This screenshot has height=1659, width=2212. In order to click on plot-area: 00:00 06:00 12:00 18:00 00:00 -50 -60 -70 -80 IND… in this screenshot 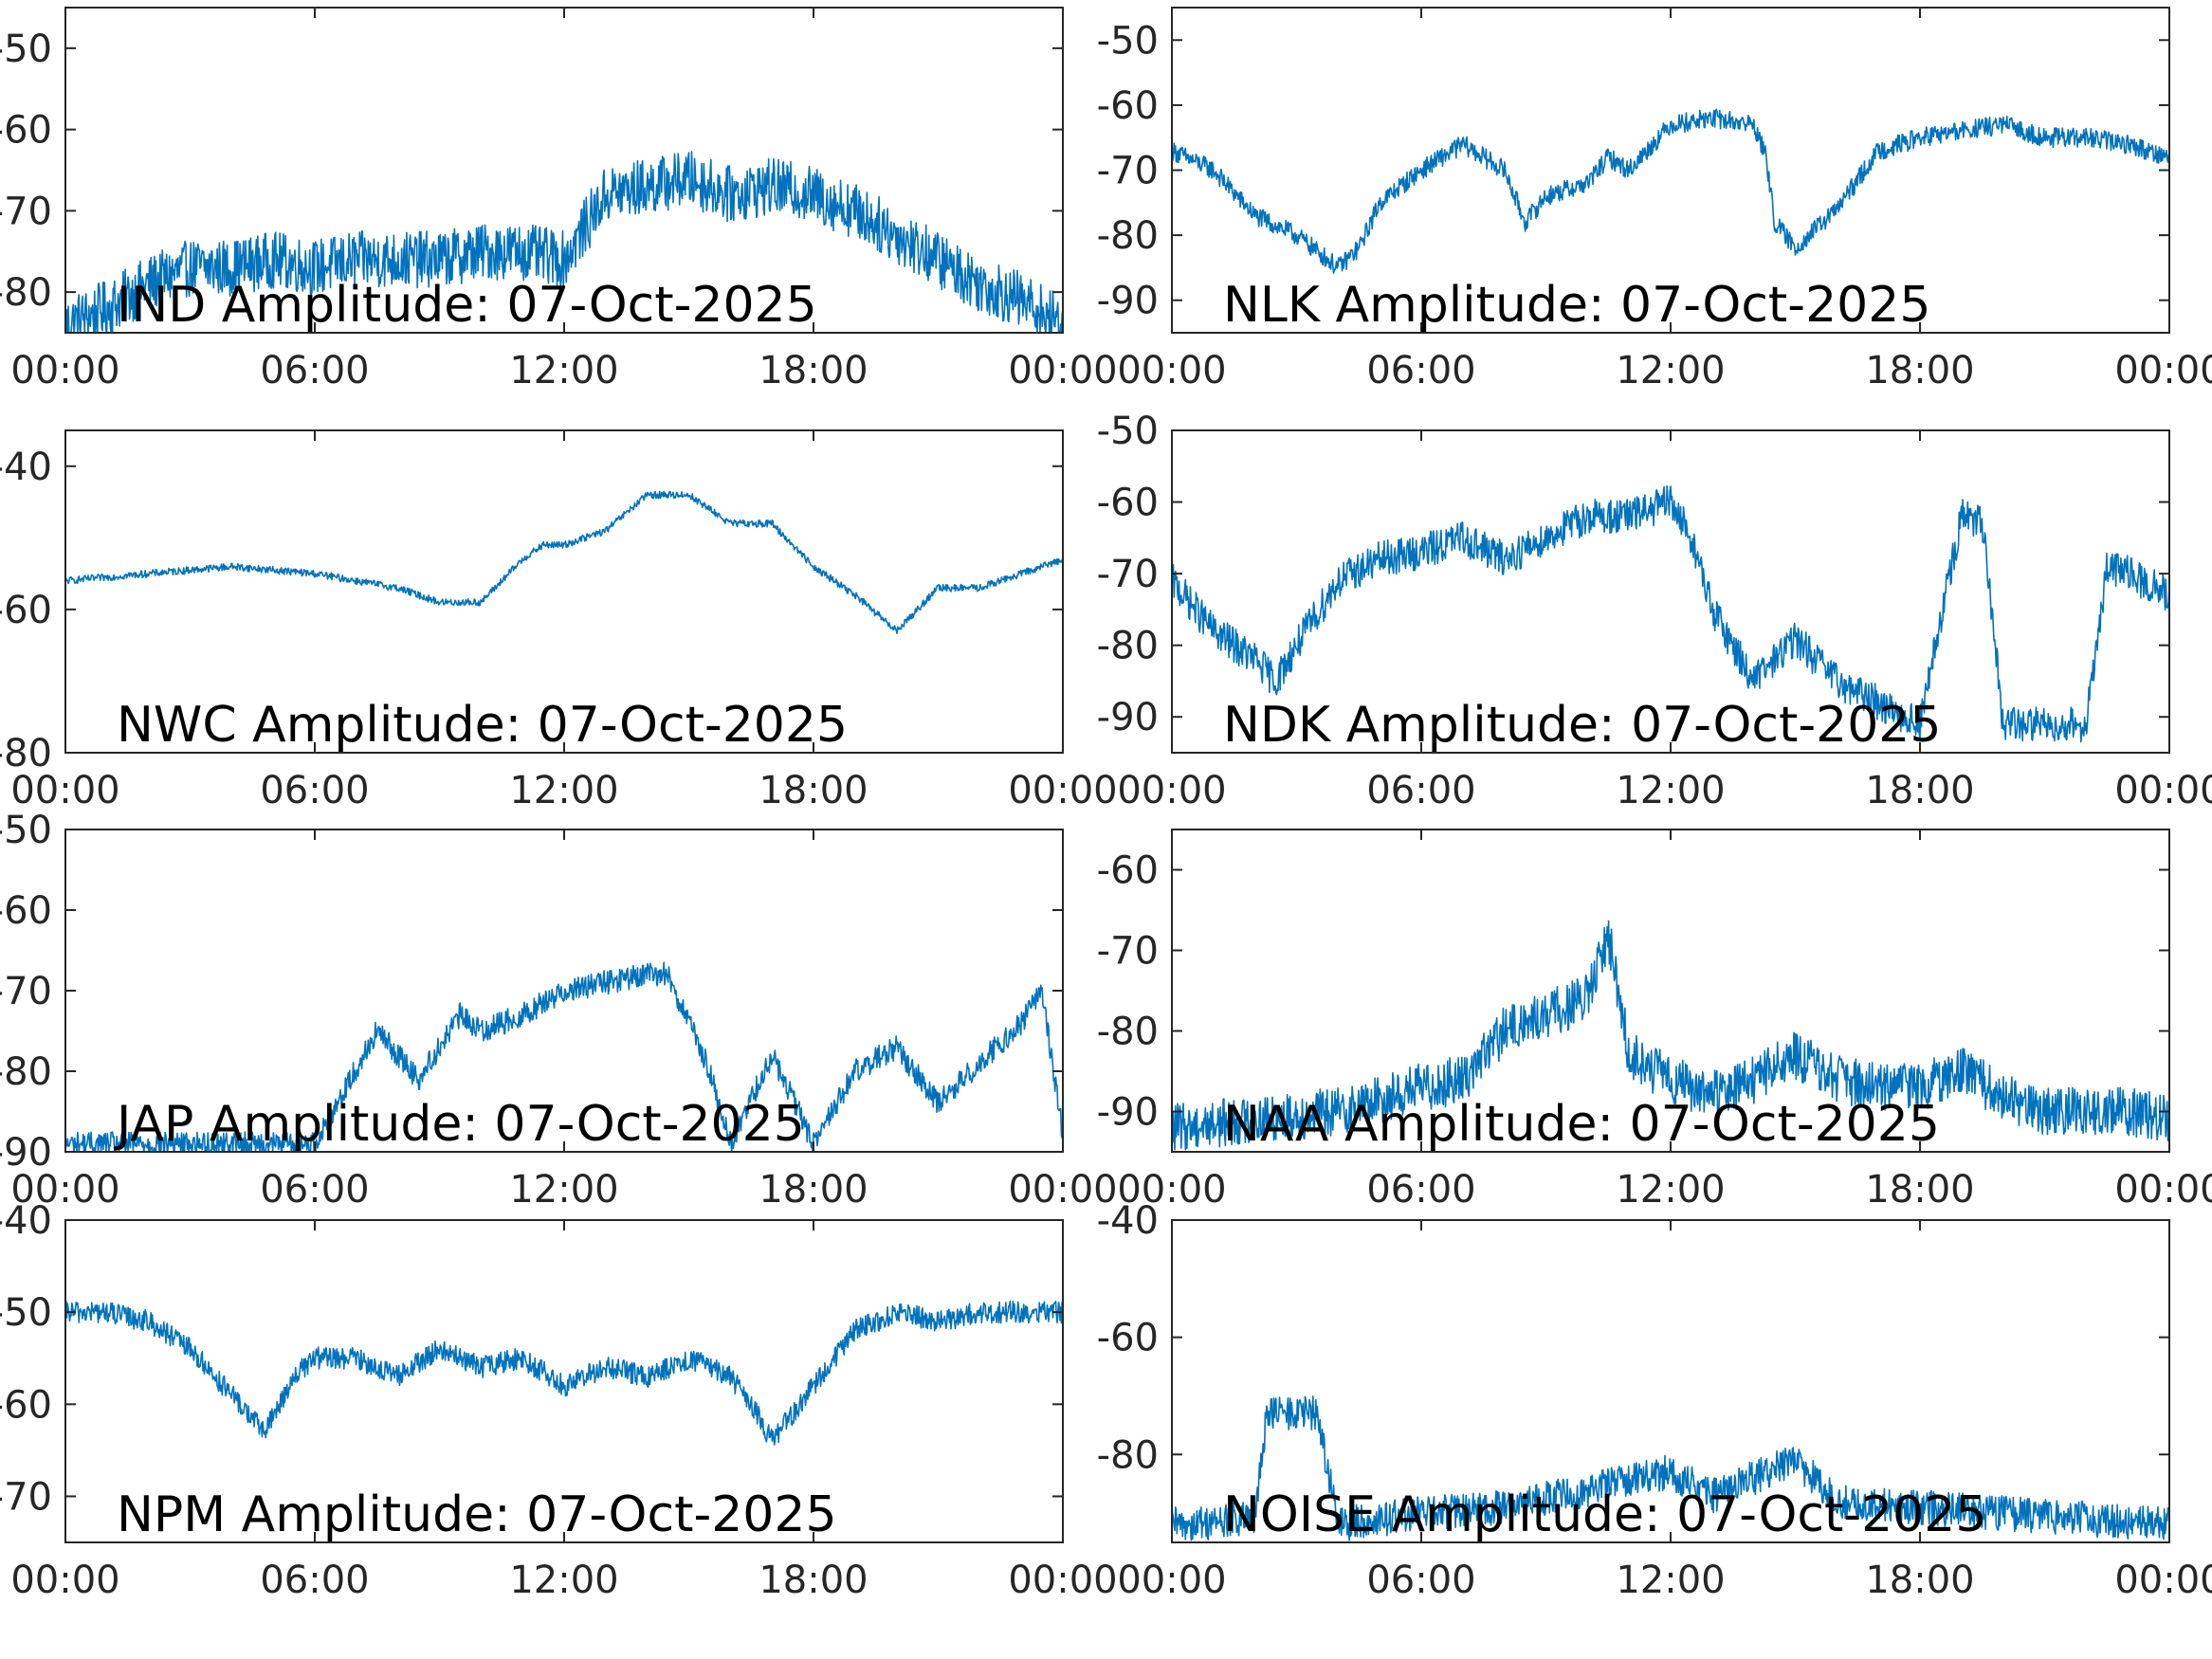, I will do `click(559, 199)`.